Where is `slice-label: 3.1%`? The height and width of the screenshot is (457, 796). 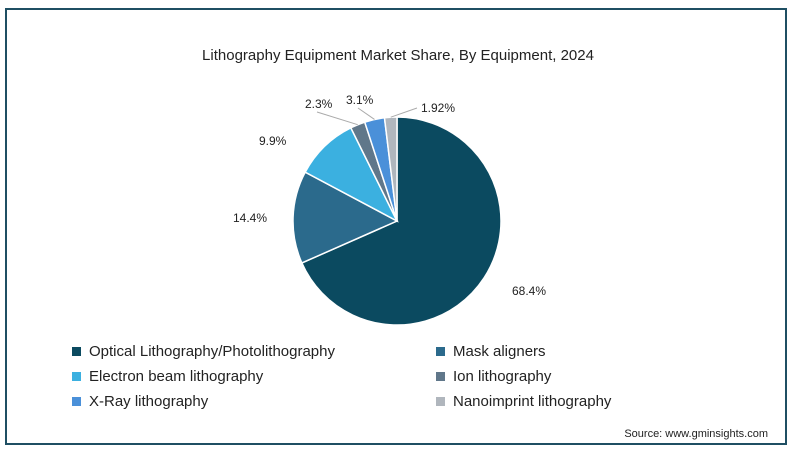 slice-label: 3.1% is located at coordinates (360, 100).